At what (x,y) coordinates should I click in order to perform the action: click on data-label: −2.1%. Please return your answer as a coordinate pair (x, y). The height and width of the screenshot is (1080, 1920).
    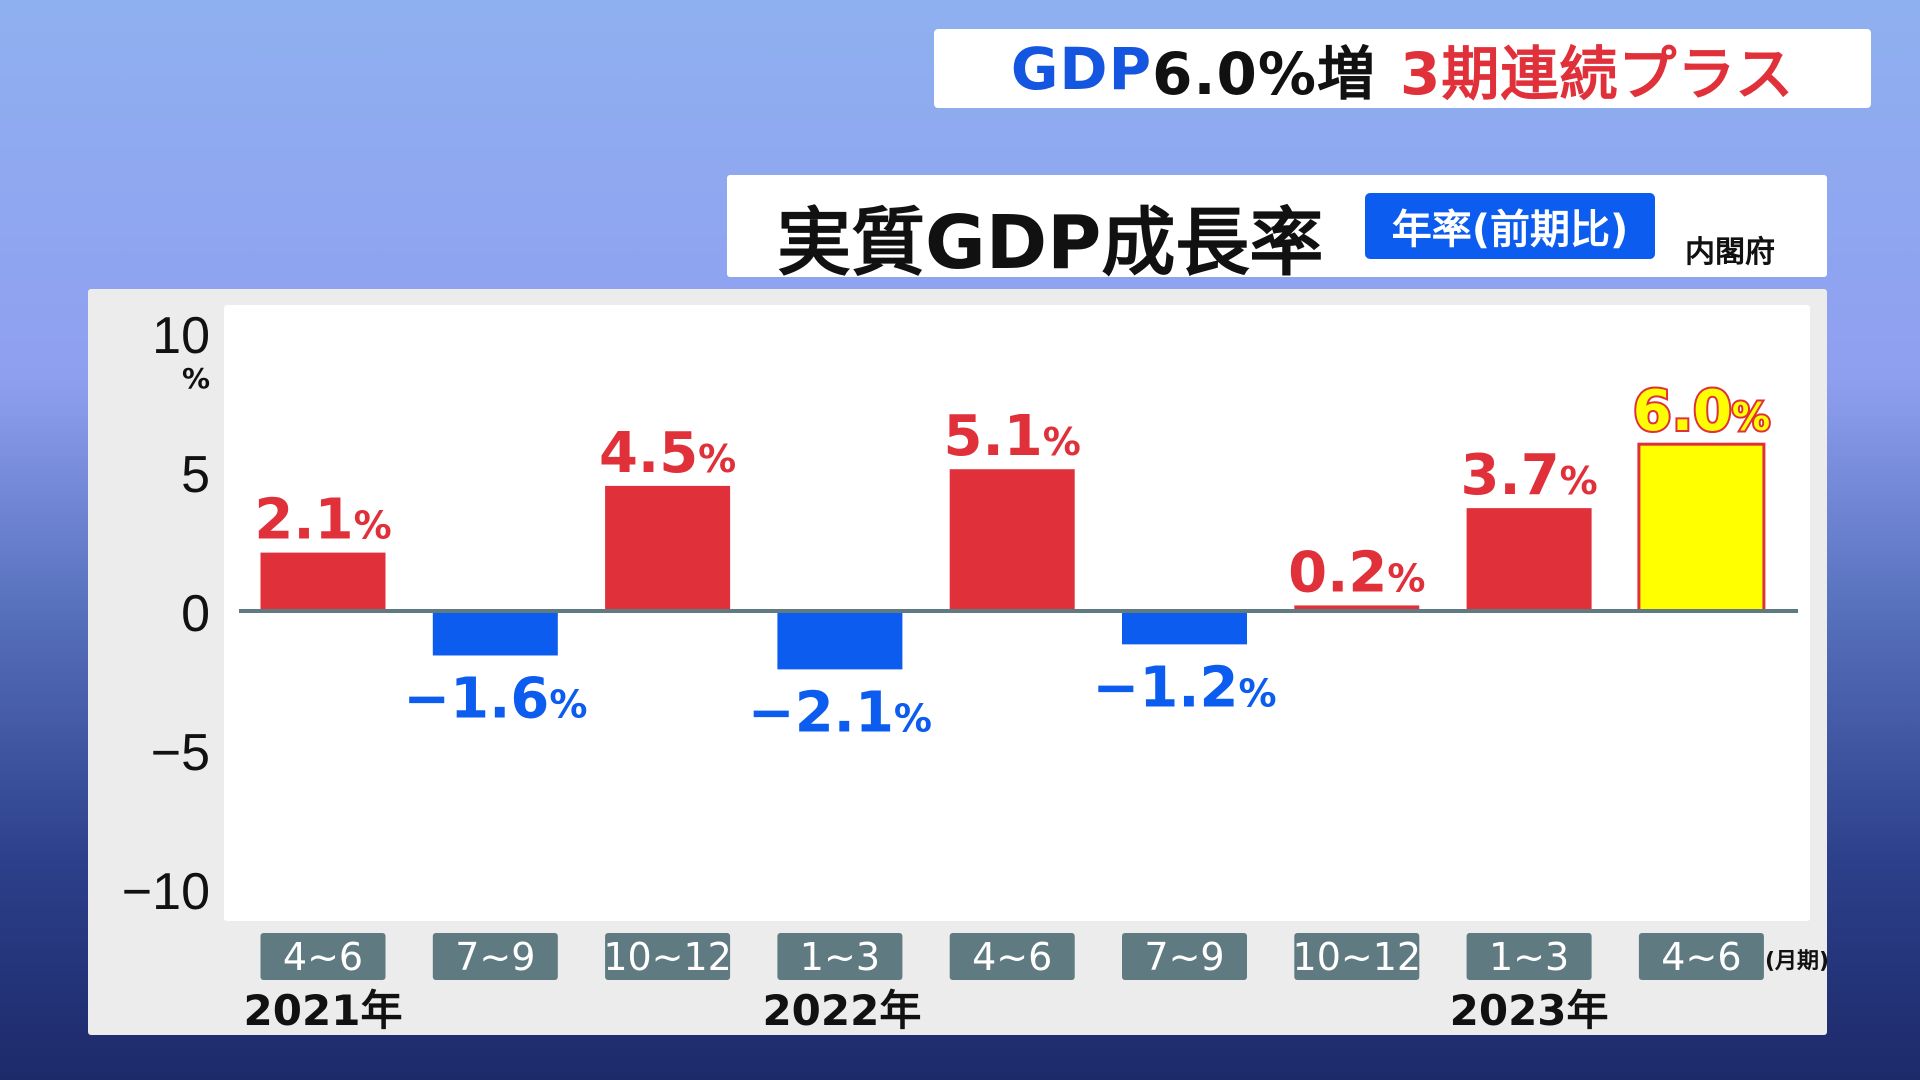
    Looking at the image, I should click on (840, 712).